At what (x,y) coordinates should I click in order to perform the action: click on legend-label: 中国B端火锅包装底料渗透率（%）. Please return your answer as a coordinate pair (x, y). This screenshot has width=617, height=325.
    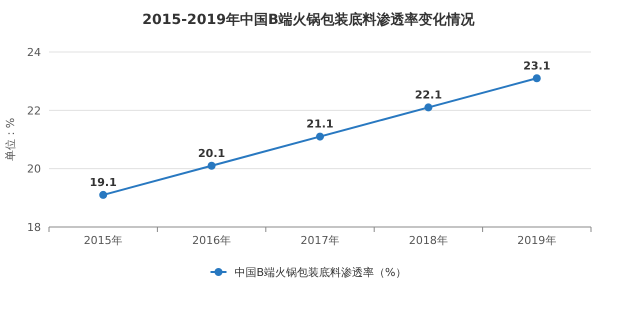
    Looking at the image, I should click on (320, 272).